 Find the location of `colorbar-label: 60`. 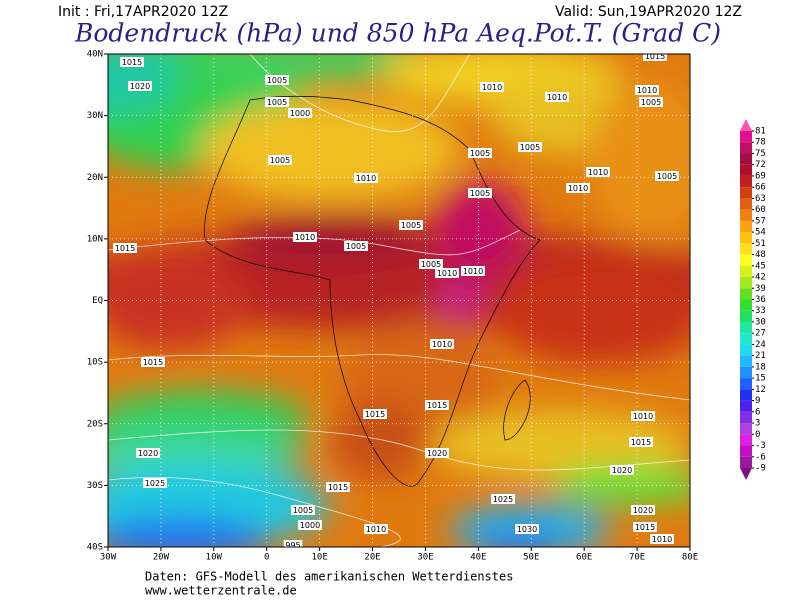

colorbar-label: 60 is located at coordinates (760, 210).